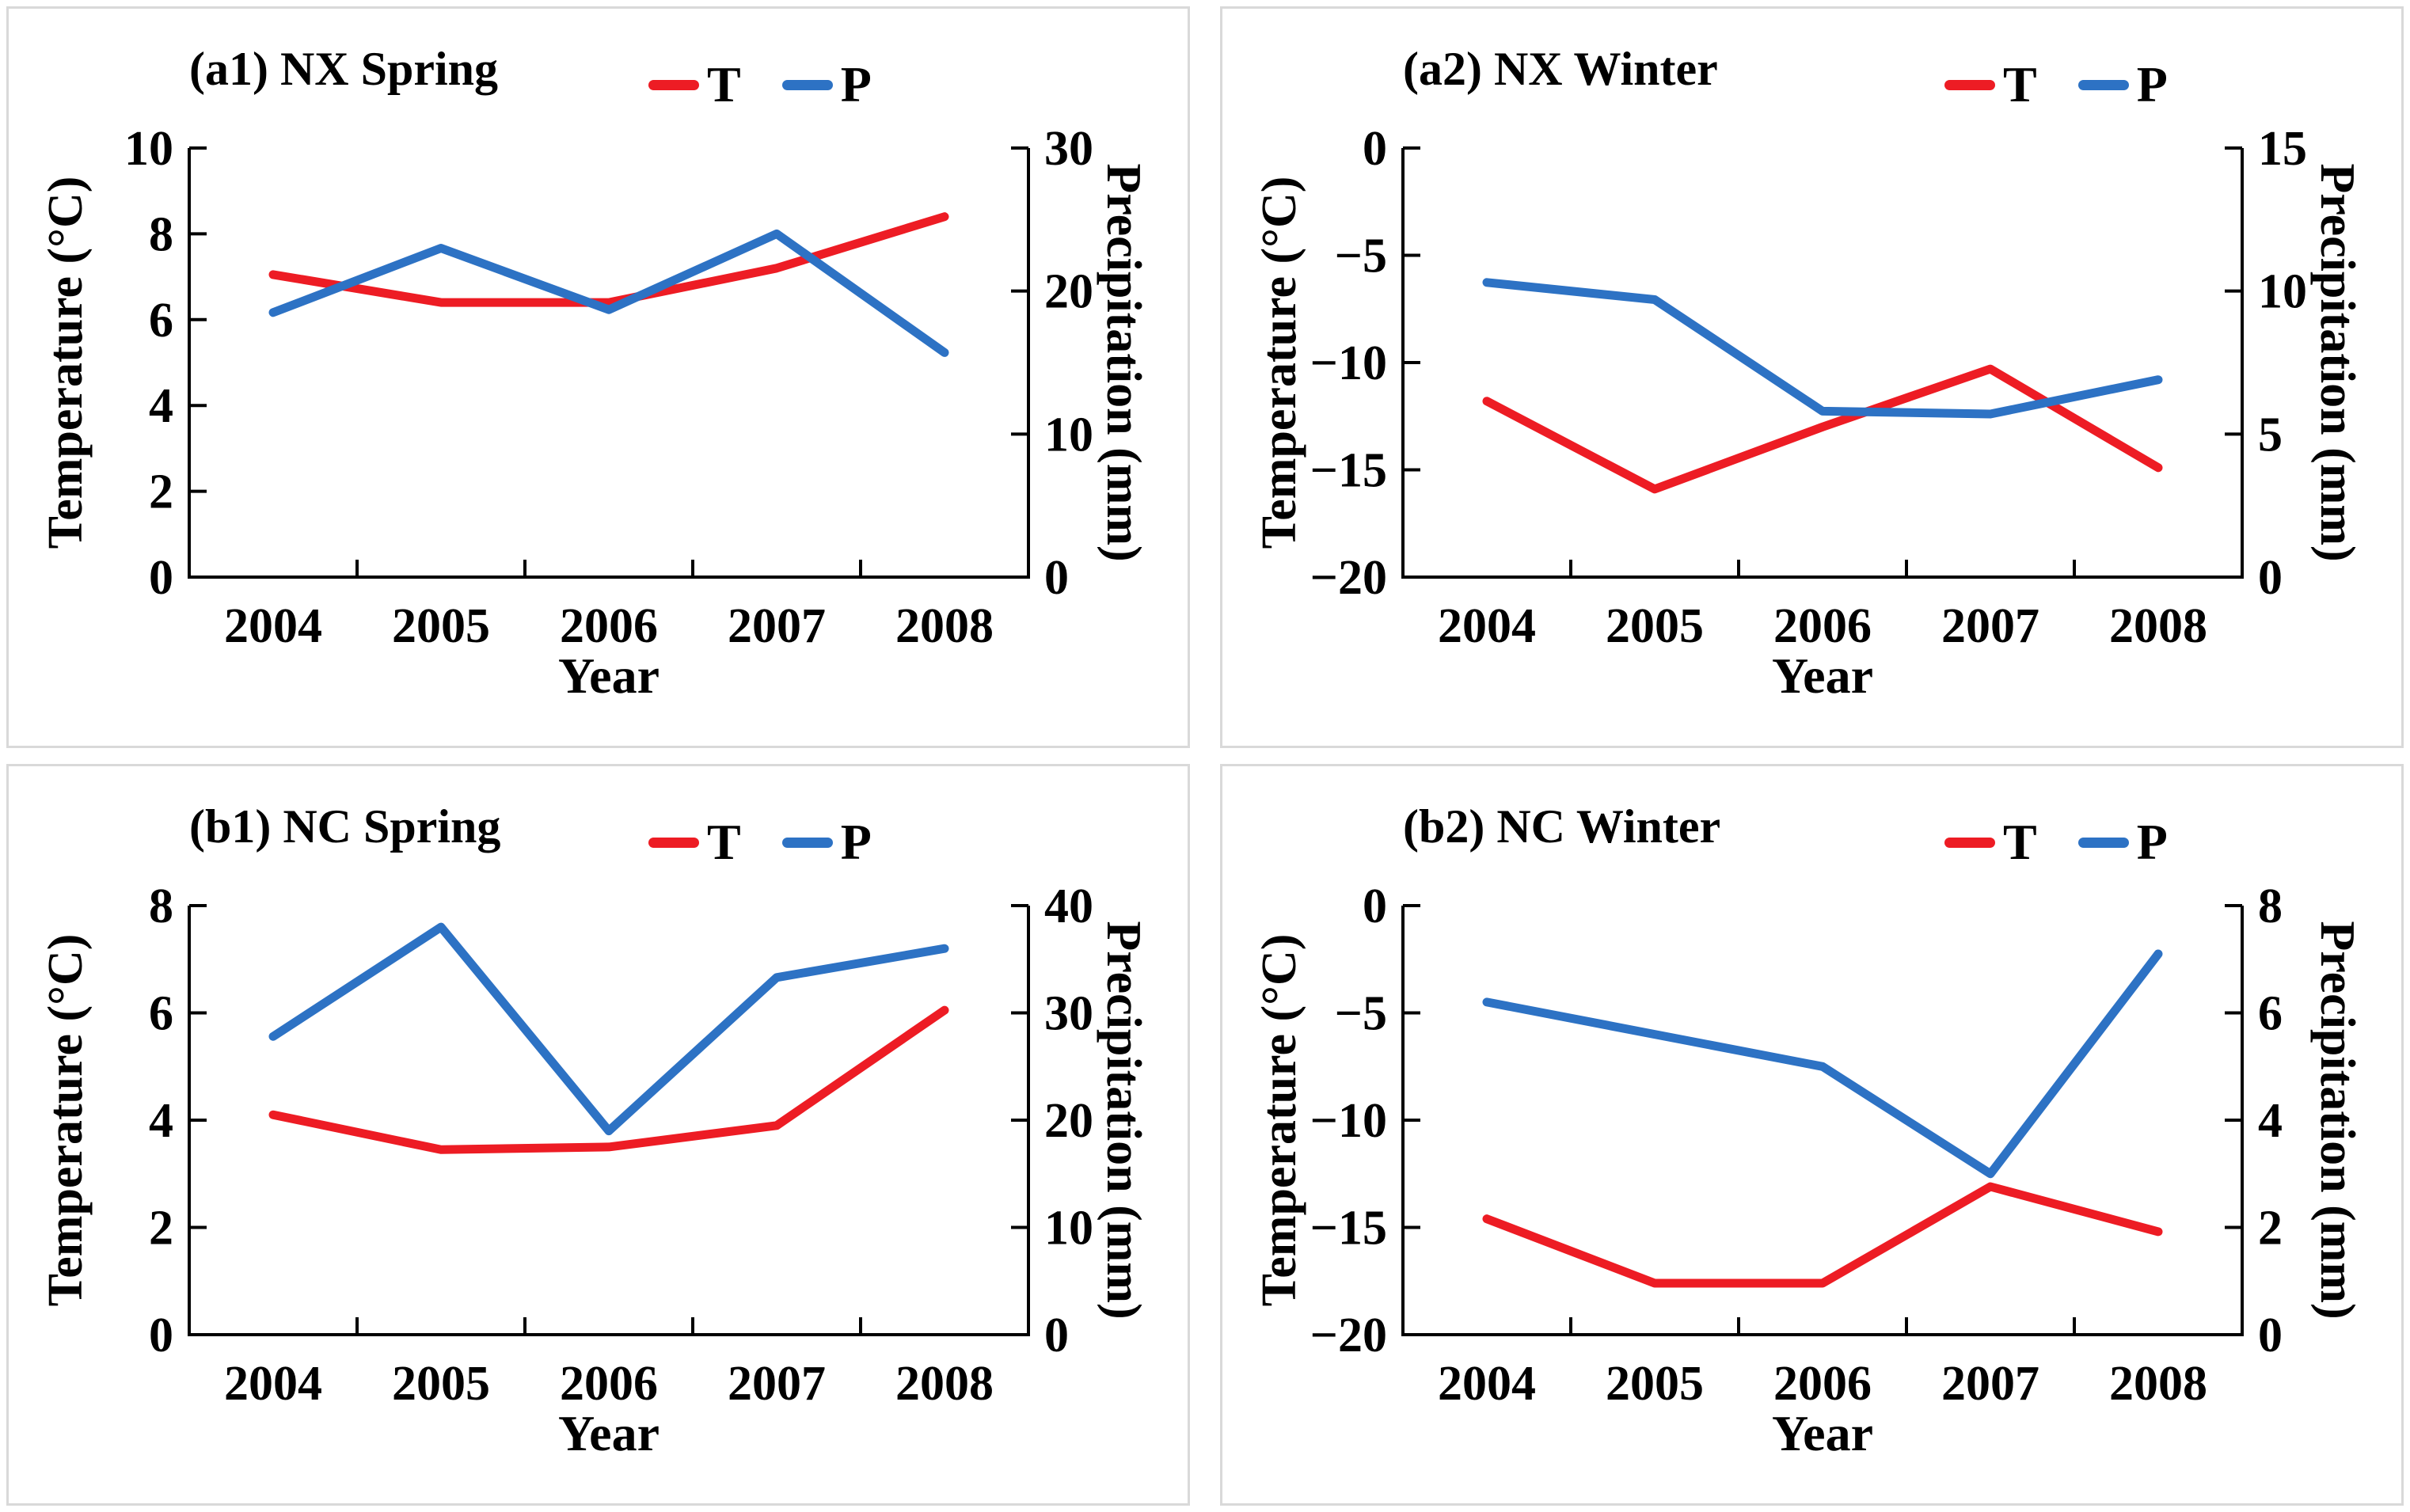 The image size is (2410, 1512). Describe the element at coordinates (2270, 1121) in the screenshot. I see `right-axis-tick-label: 4` at that location.